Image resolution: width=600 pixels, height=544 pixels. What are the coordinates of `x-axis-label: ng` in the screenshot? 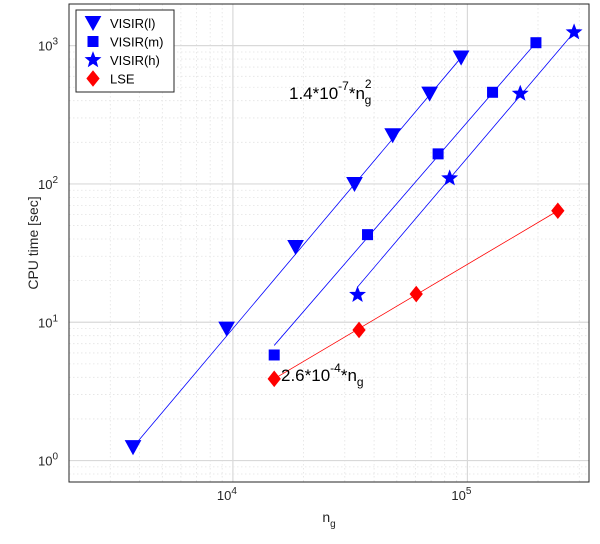 It's located at (328, 519).